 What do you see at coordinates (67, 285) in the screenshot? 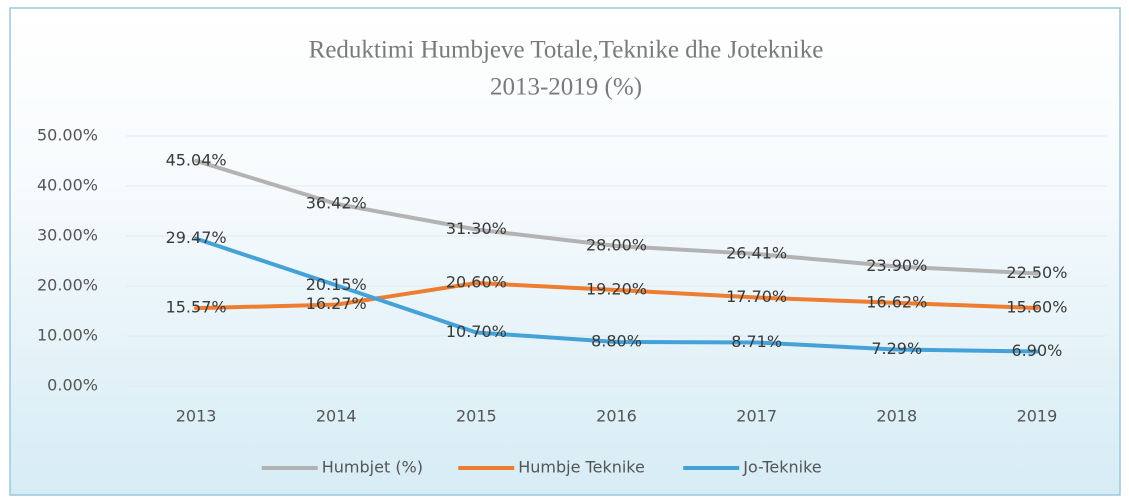
I see `y-tick-label: 20.00%` at bounding box center [67, 285].